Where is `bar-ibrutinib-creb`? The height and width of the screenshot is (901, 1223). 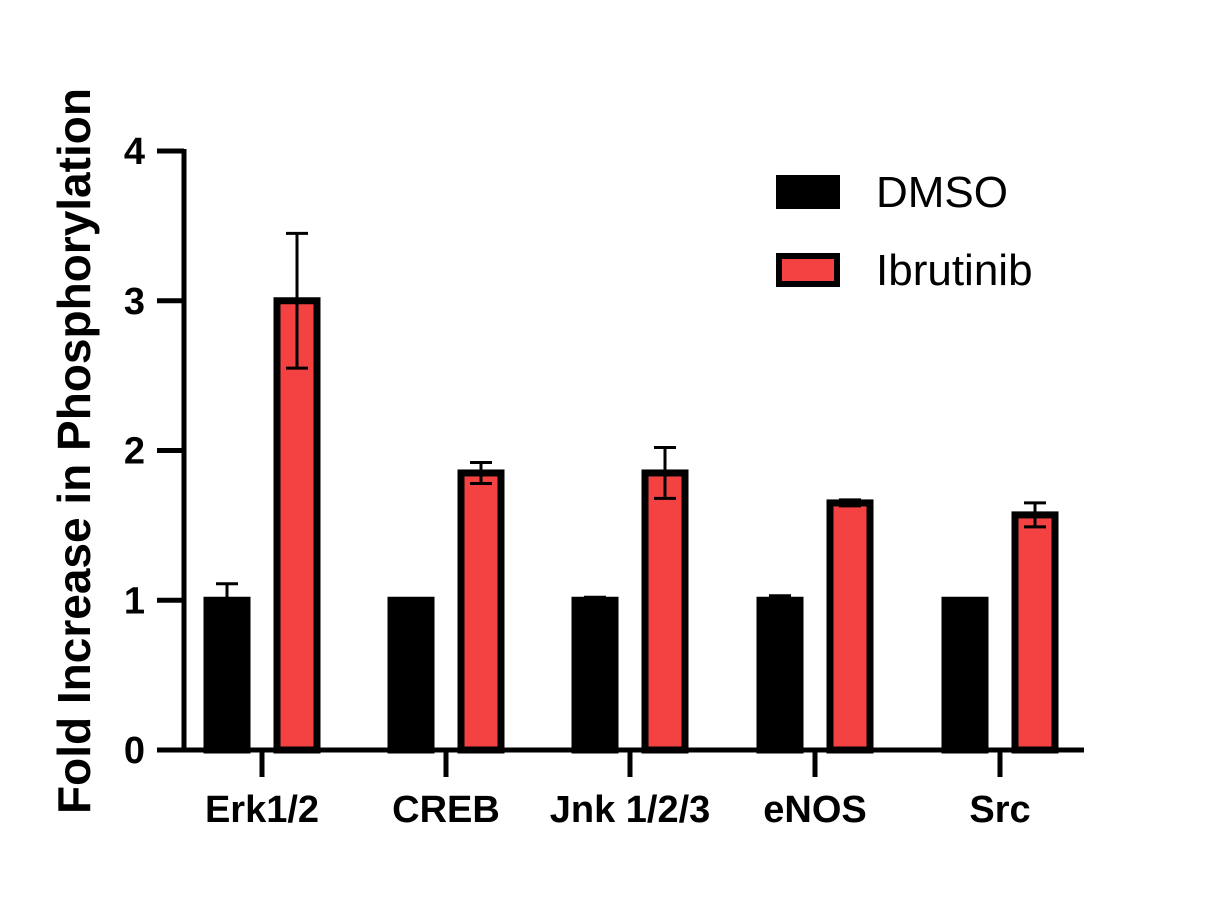
bar-ibrutinib-creb is located at coordinates (481, 611).